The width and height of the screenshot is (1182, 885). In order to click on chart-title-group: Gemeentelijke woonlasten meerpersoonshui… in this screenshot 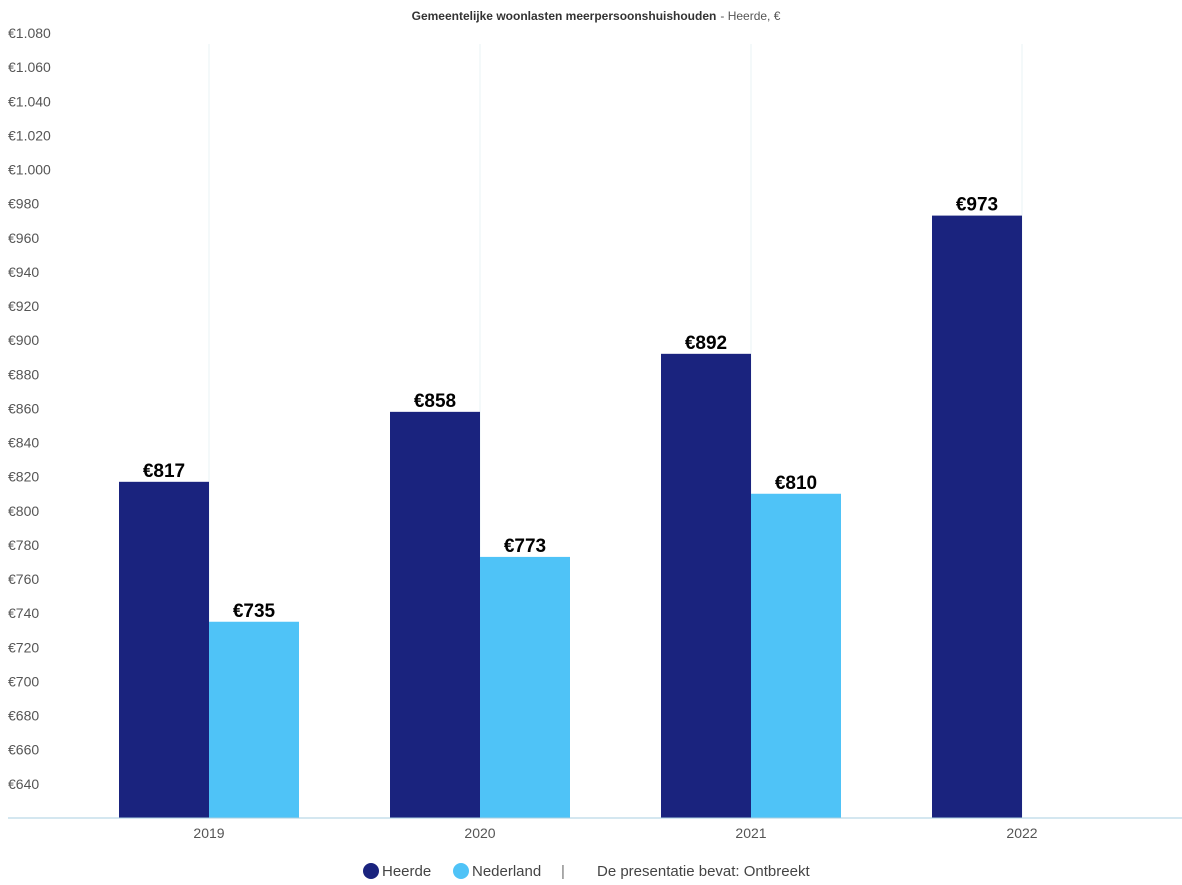, I will do `click(596, 16)`.